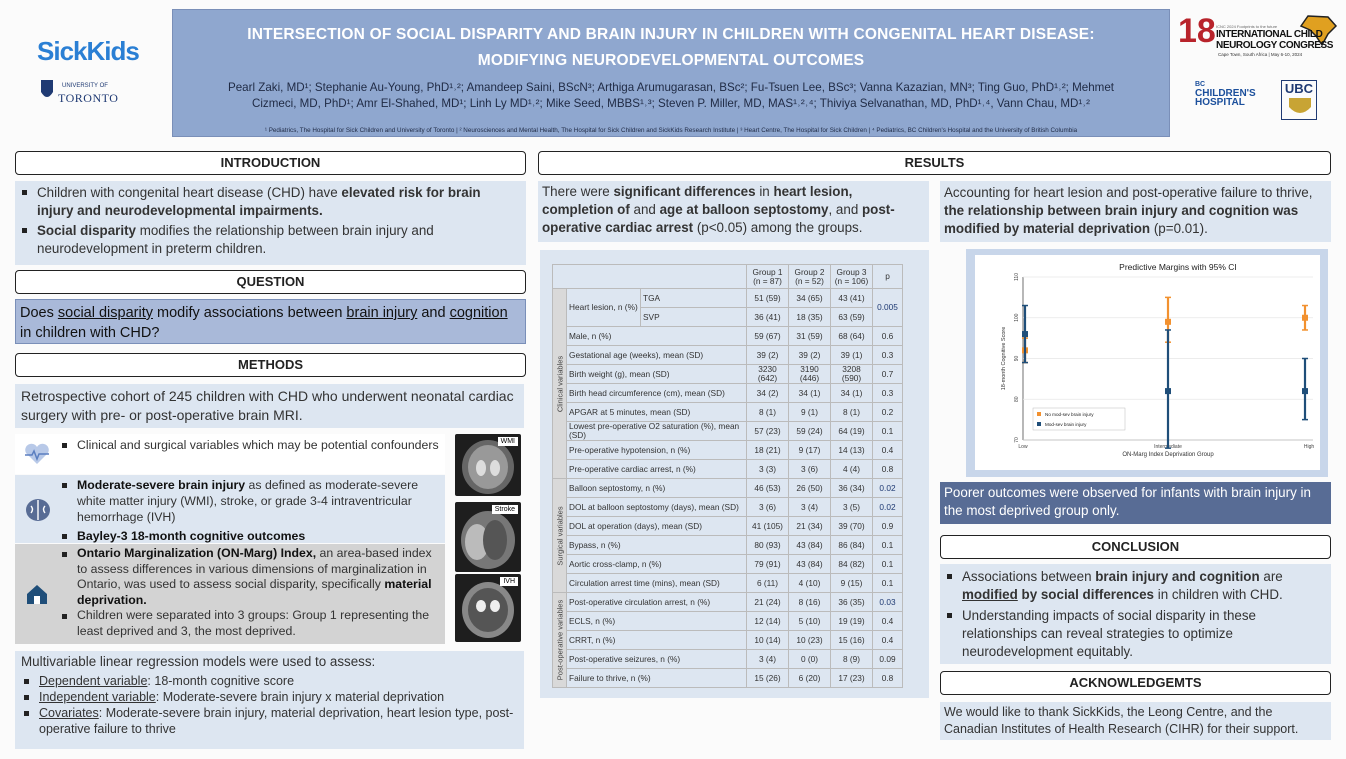 This screenshot has height=759, width=1346. Describe the element at coordinates (1300, 105) in the screenshot. I see `ubc-shield-icon` at that location.